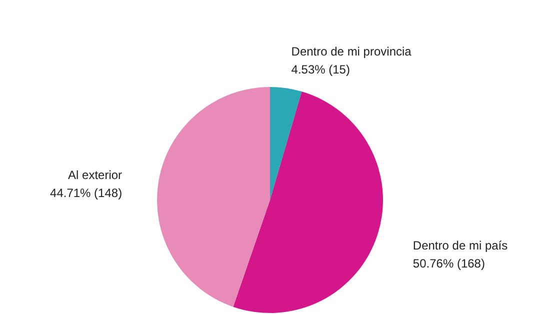 Image resolution: width=558 pixels, height=314 pixels. Describe the element at coordinates (351, 51) in the screenshot. I see `slice-label: Dentro de mi provincia` at that location.